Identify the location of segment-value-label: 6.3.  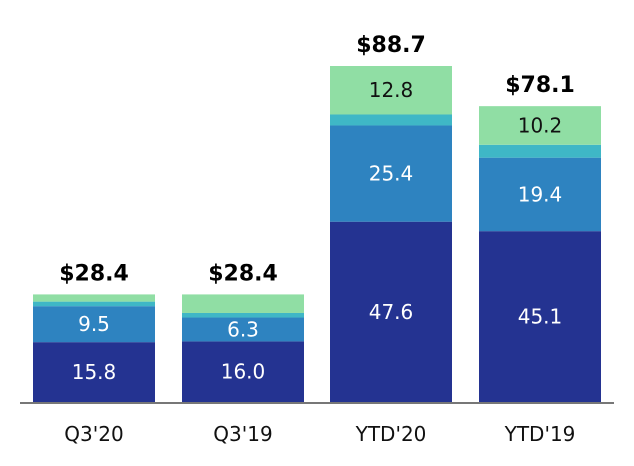
(243, 329).